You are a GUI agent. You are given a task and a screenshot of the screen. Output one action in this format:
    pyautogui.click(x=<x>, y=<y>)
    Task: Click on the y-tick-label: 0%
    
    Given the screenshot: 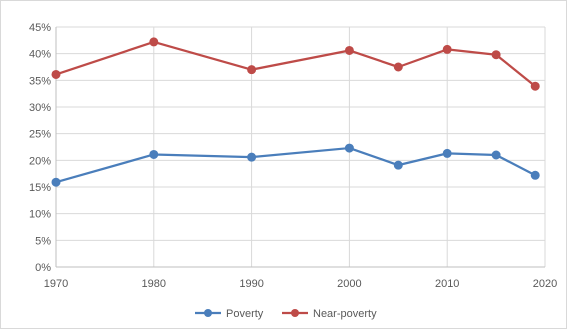 What is the action you would take?
    pyautogui.click(x=43, y=268)
    